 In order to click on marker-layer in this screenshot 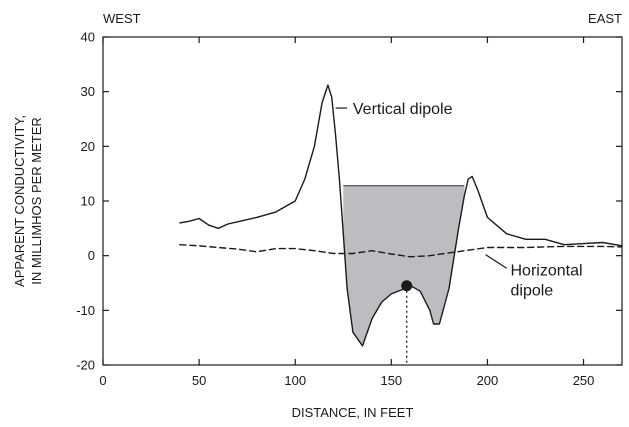, I will do `click(406, 322)`.